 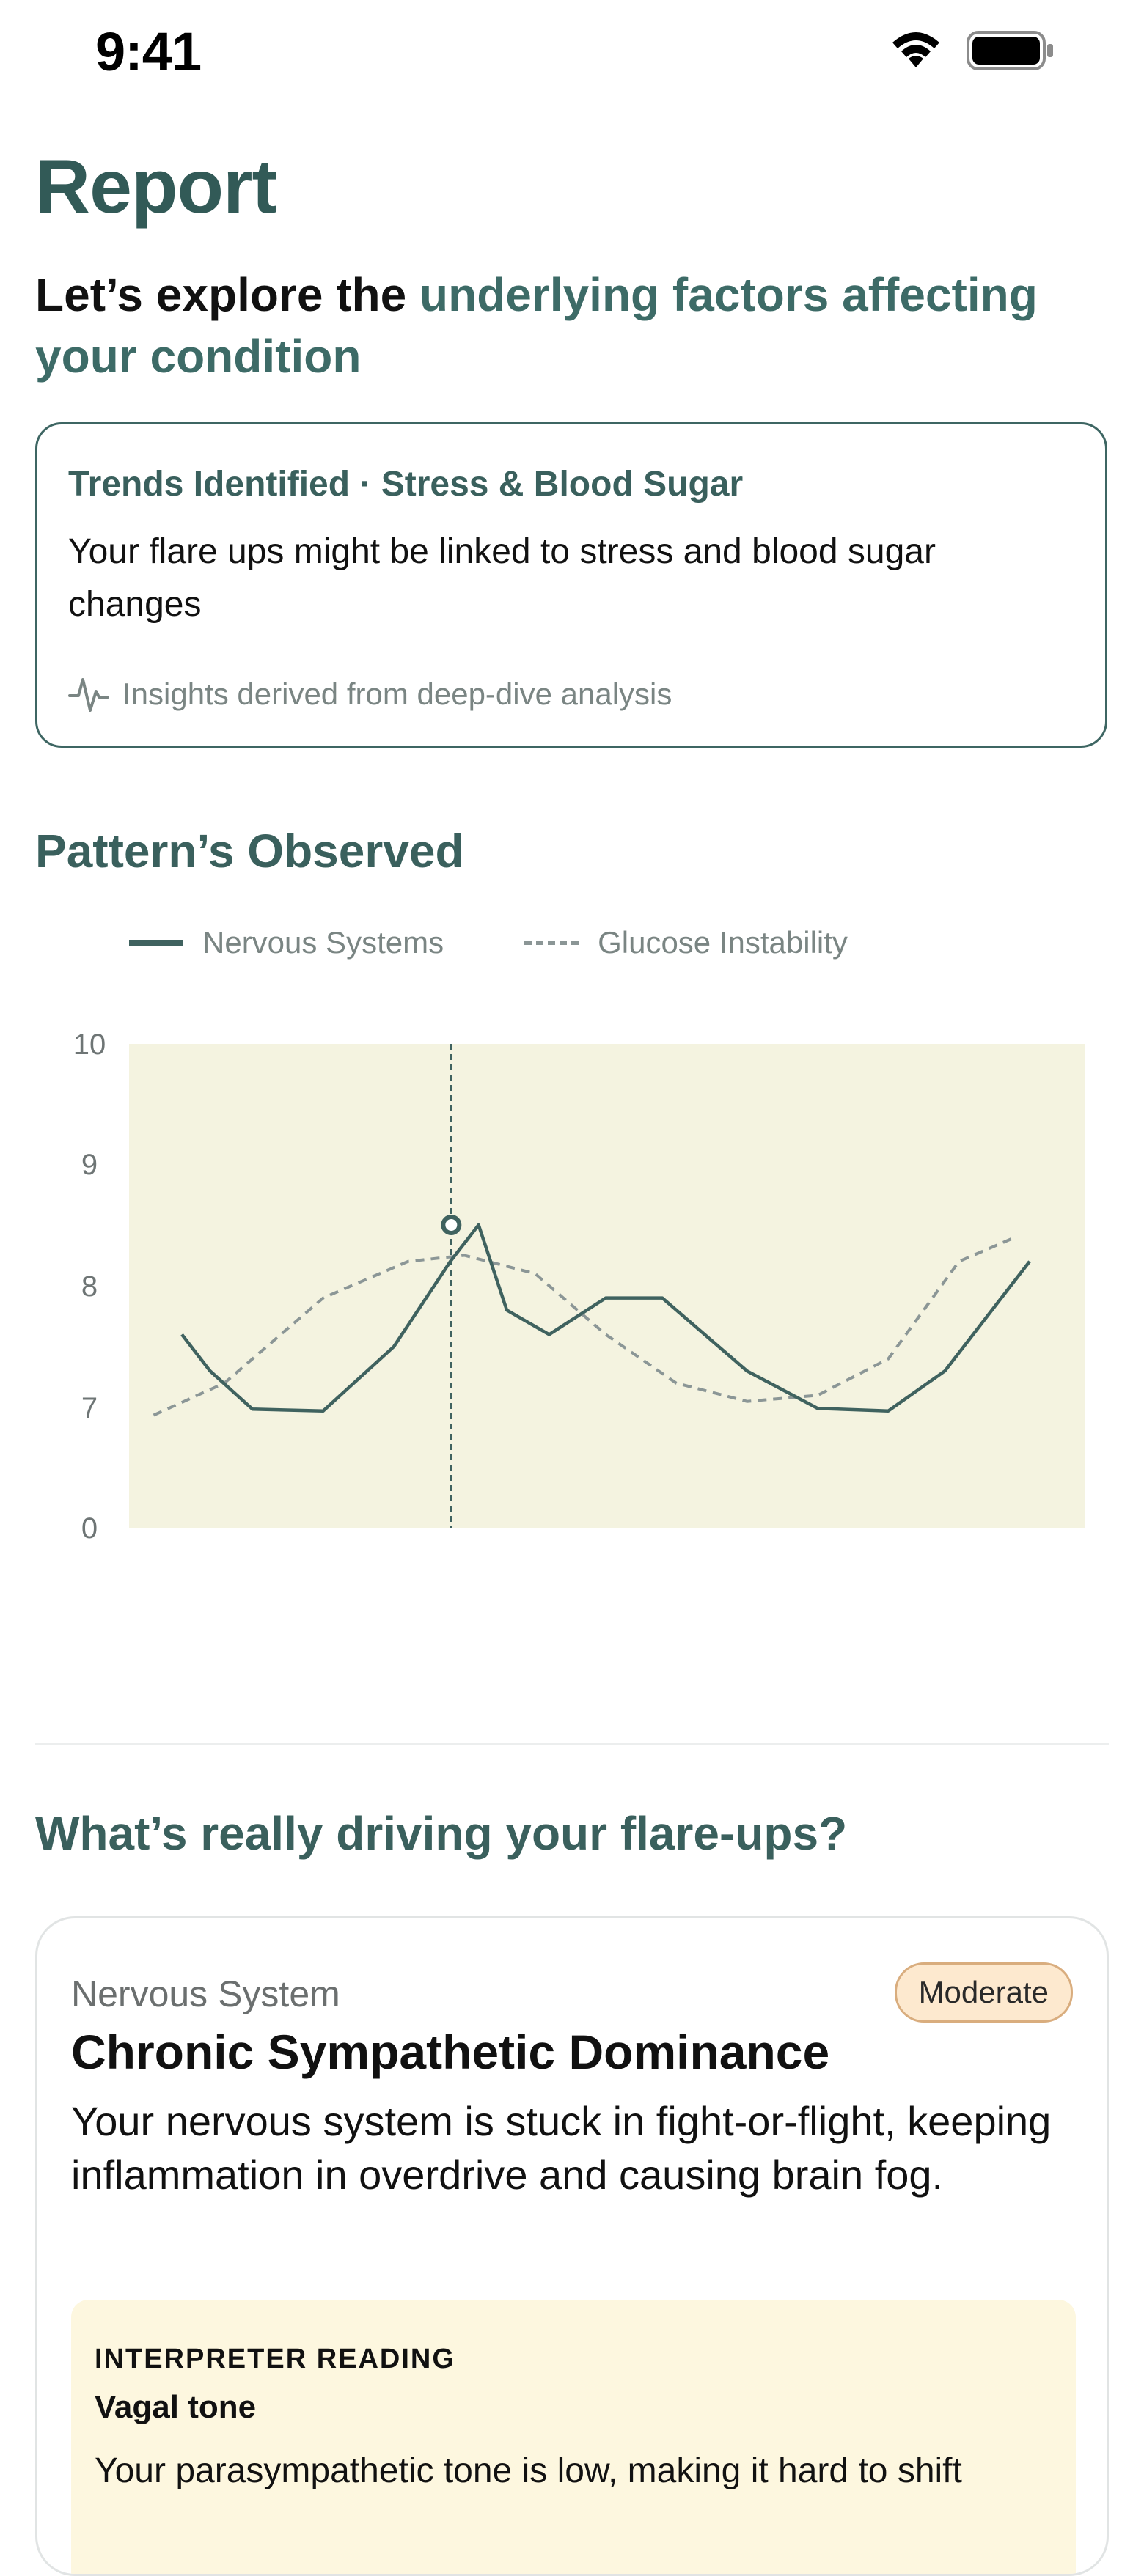 I want to click on legend-swatch-dashed, so click(x=551, y=943).